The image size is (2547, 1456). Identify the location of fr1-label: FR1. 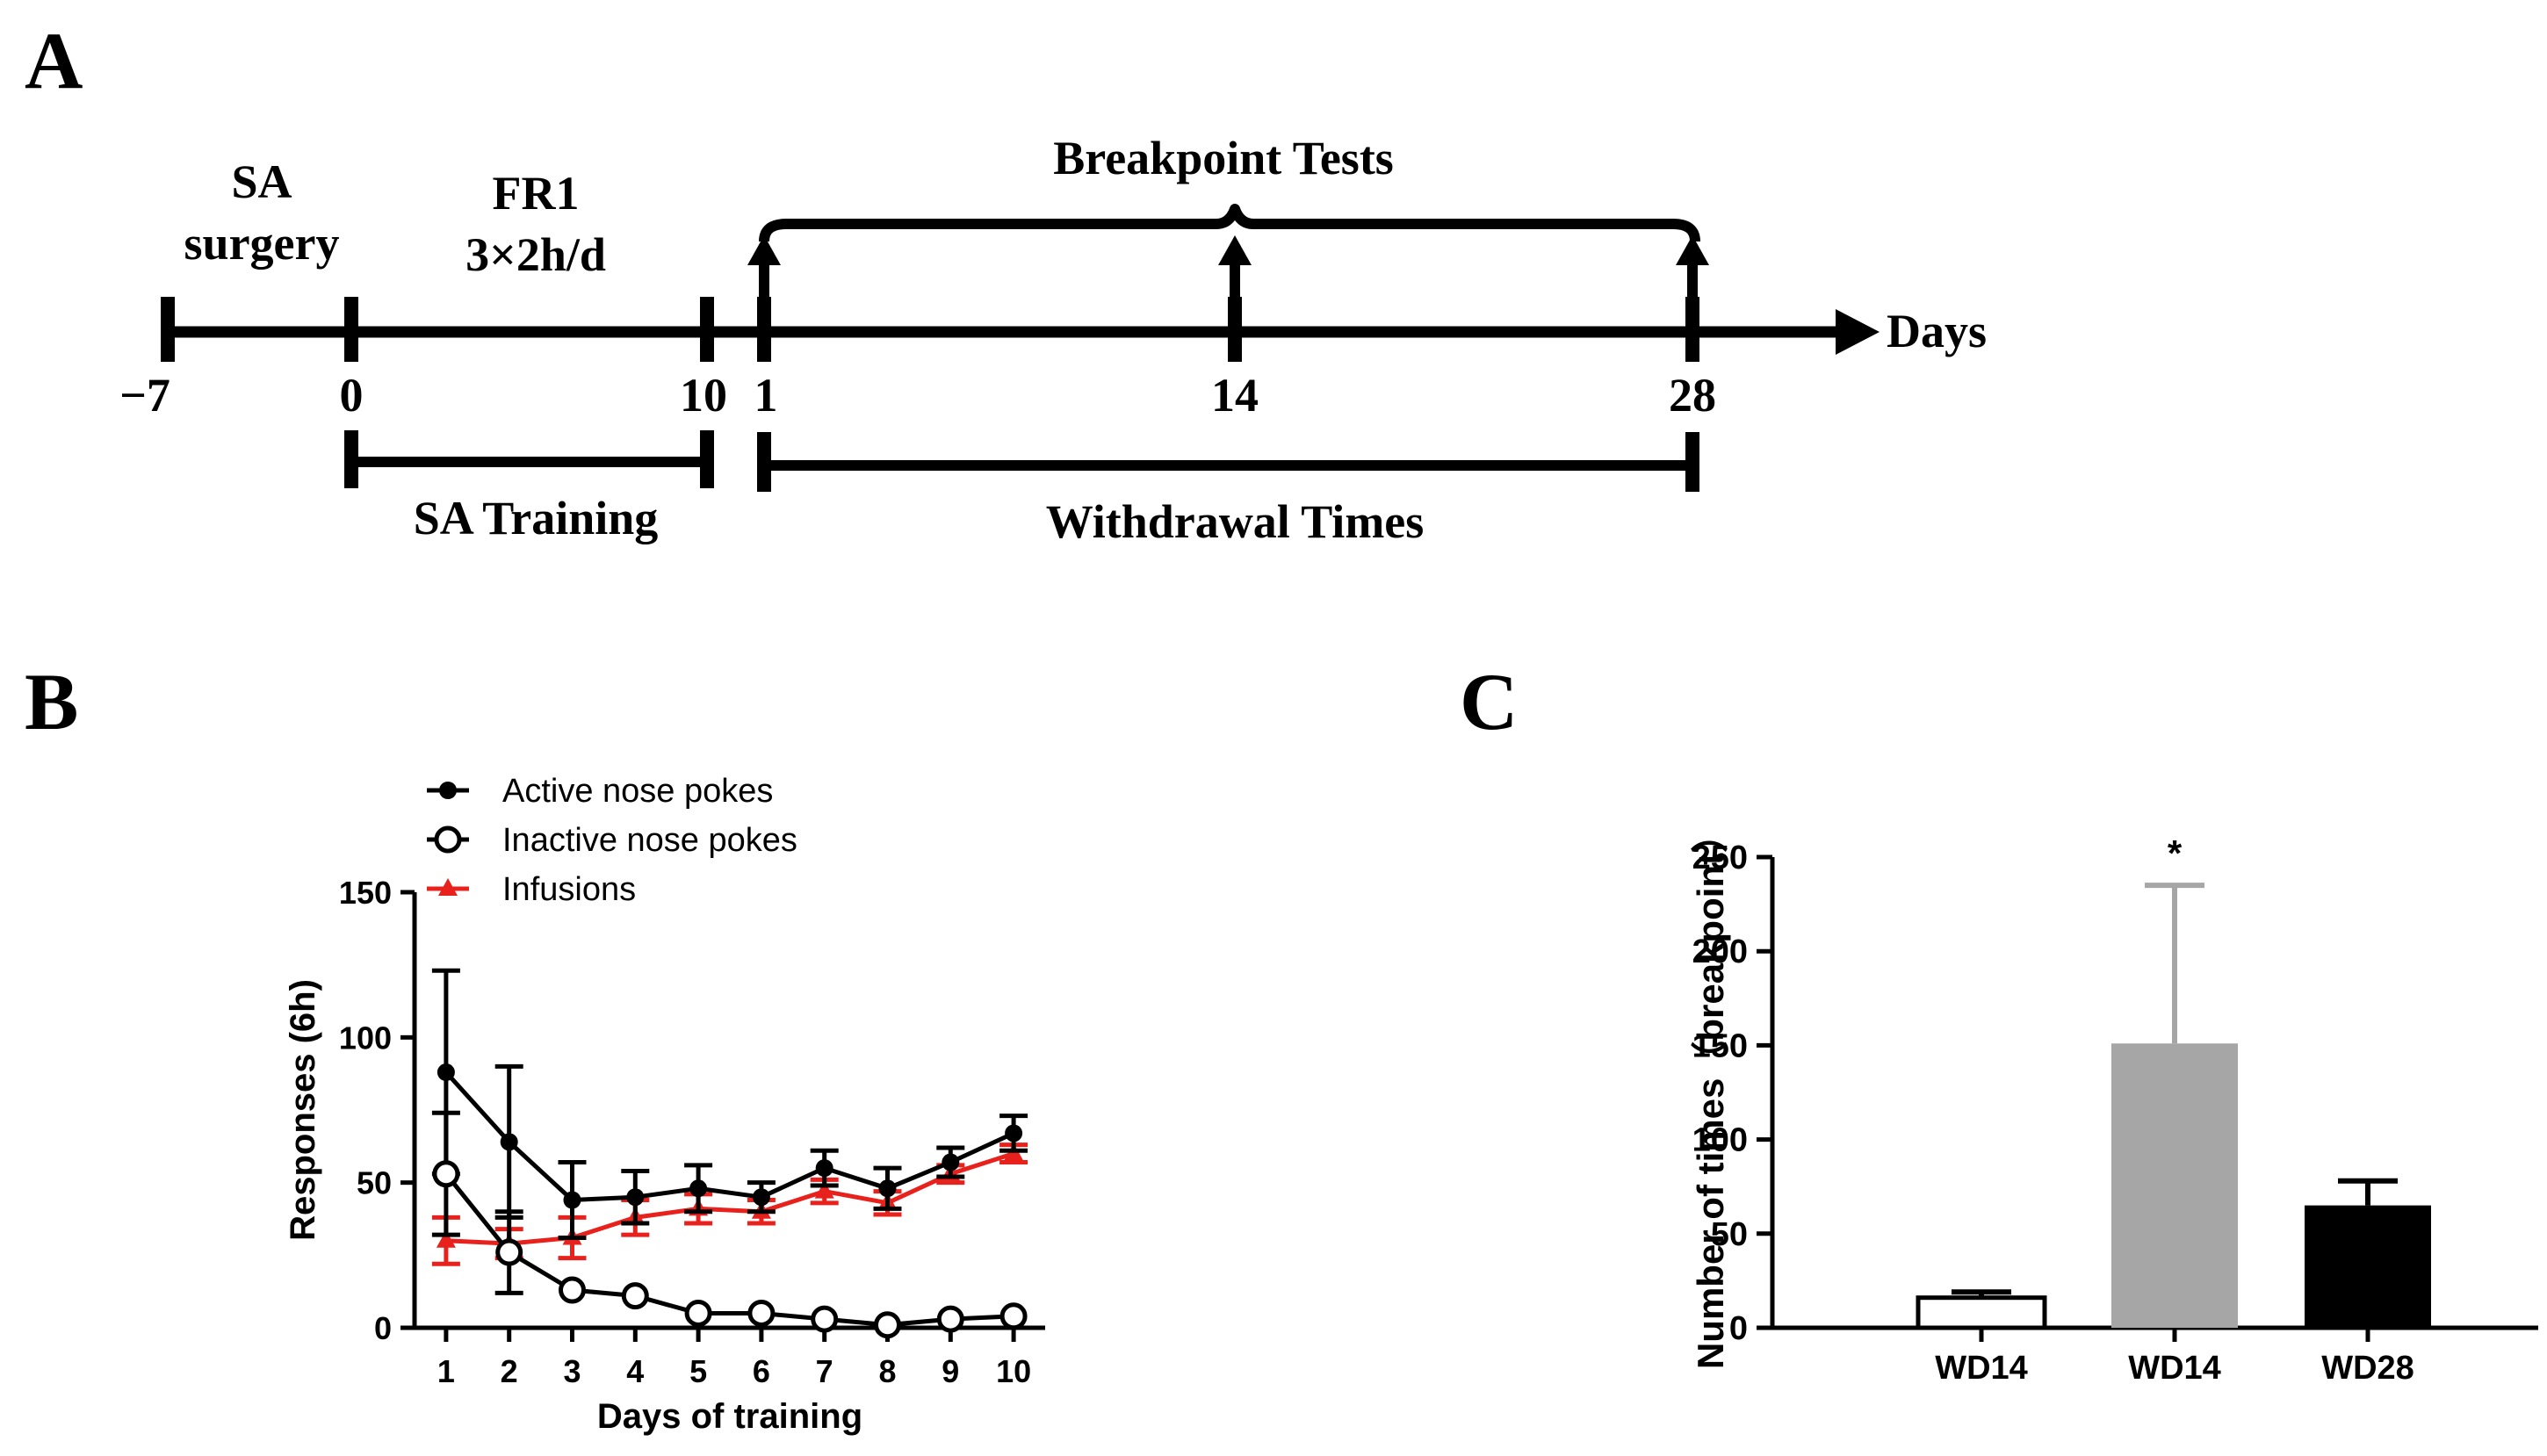
(536, 193).